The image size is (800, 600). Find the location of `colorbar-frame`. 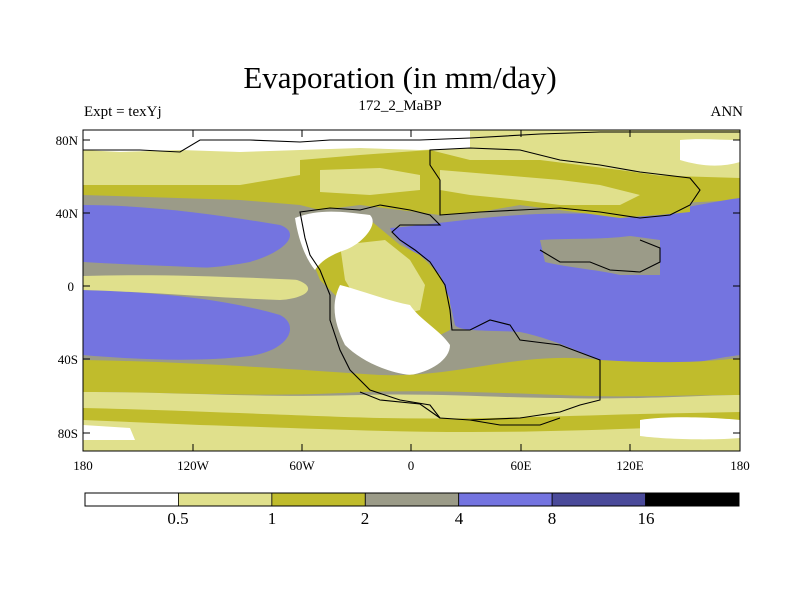

colorbar-frame is located at coordinates (412, 499).